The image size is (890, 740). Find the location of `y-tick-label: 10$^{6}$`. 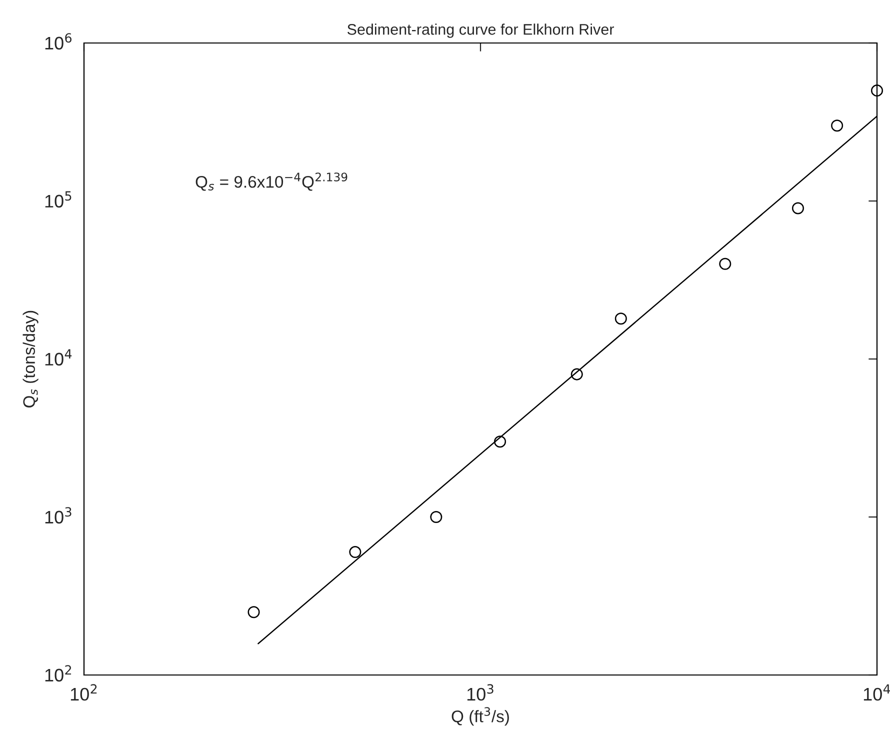

y-tick-label: 10$^{6}$ is located at coordinates (58, 41).